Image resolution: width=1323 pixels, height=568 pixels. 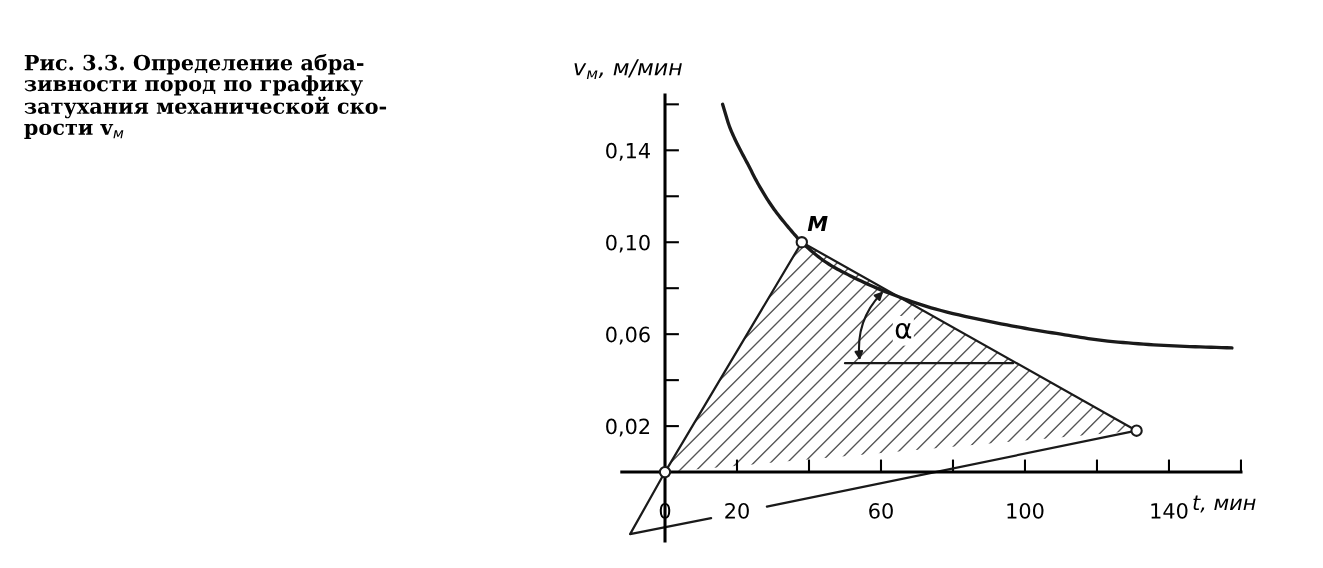 I want to click on y-tick-label: 0,10, so click(x=628, y=243).